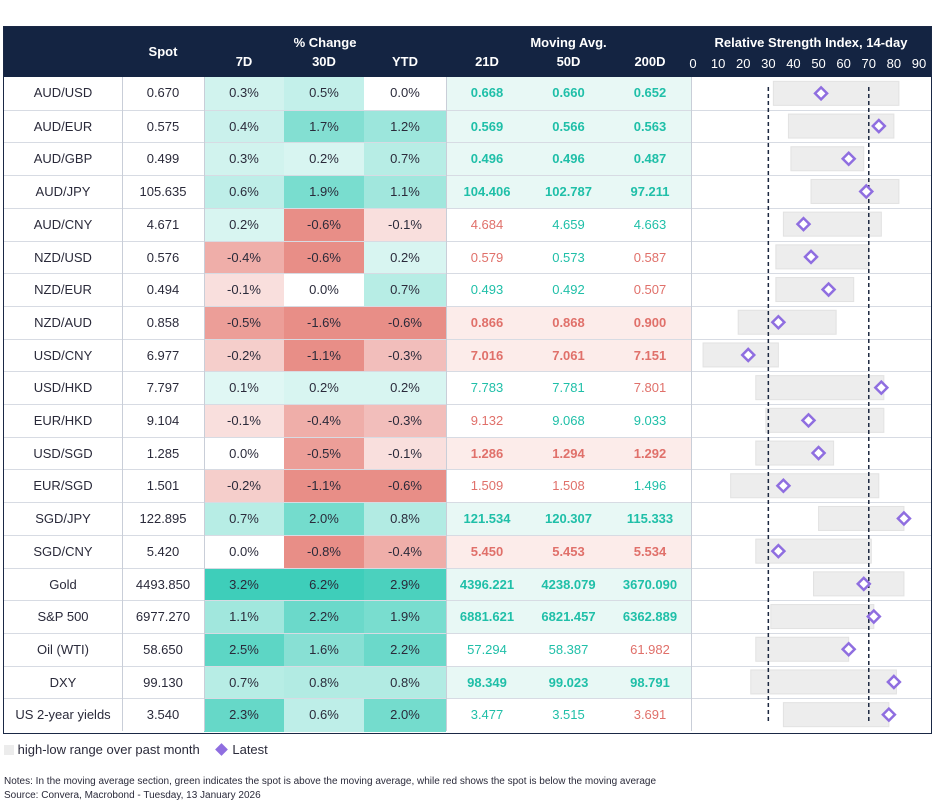  What do you see at coordinates (163, 486) in the screenshot?
I see `cell-spot: 1.501` at bounding box center [163, 486].